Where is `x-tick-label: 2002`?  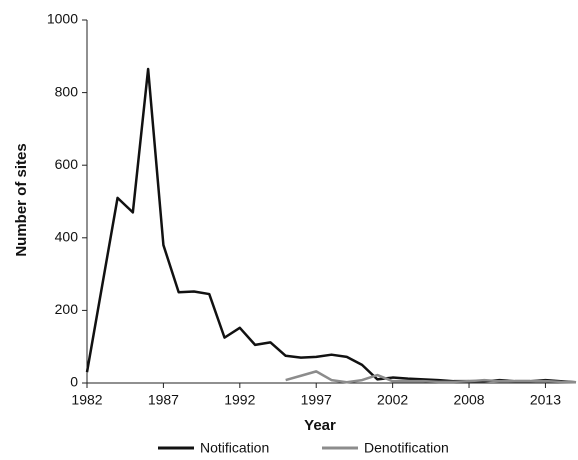 x-tick-label: 2002 is located at coordinates (392, 400).